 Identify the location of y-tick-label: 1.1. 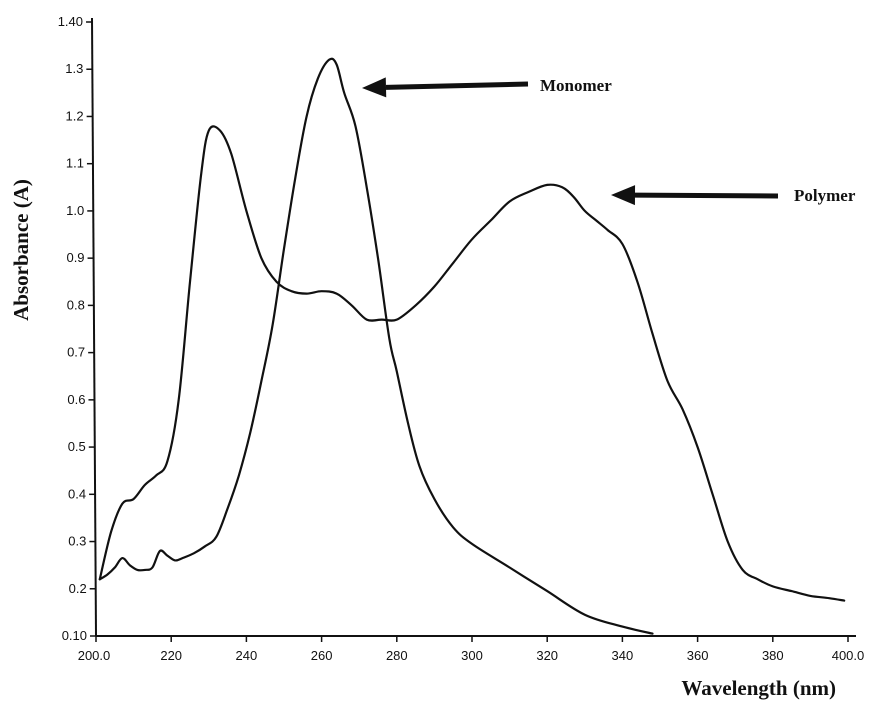
(75, 163).